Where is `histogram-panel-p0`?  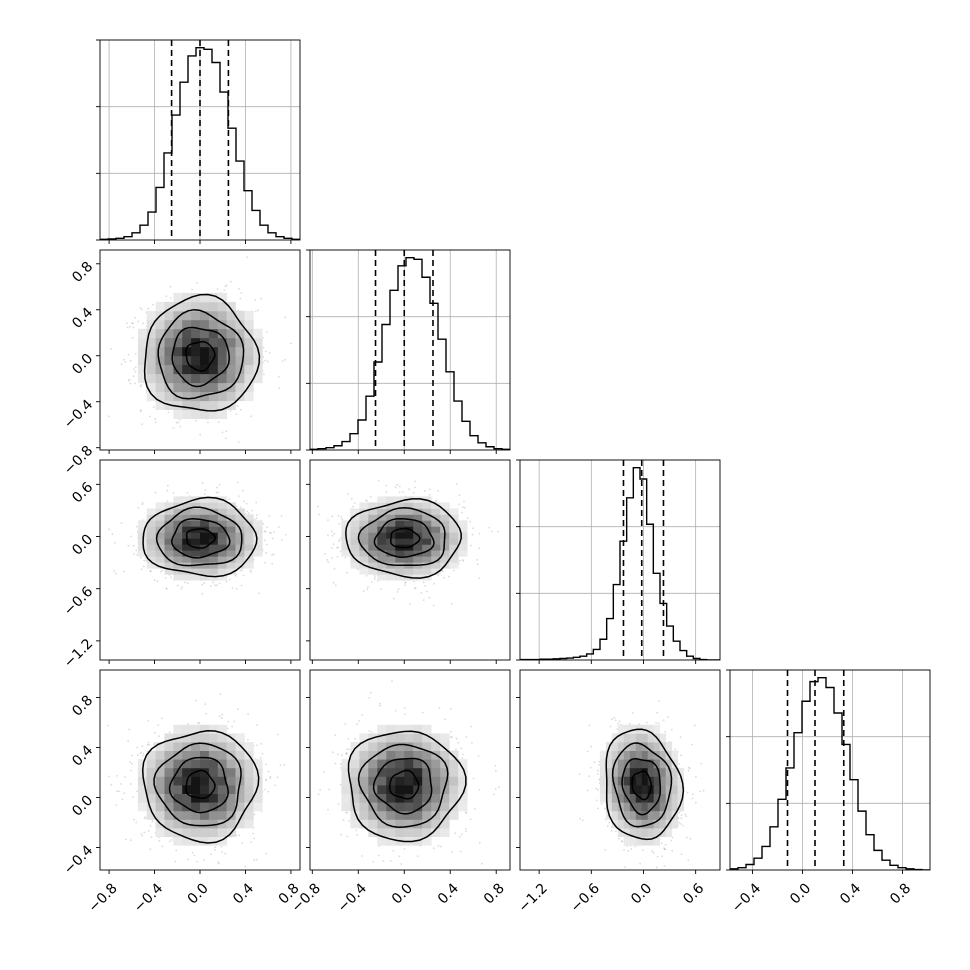
histogram-panel-p0 is located at coordinates (198, 141).